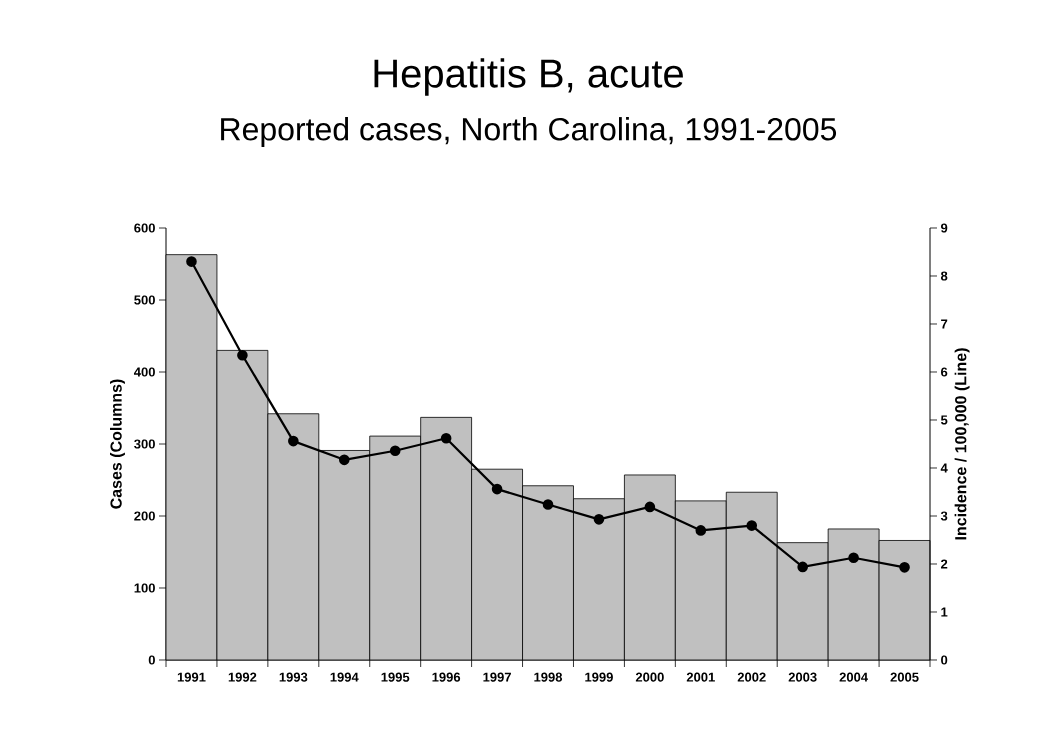 Image resolution: width=1056 pixels, height=734 pixels. Describe the element at coordinates (802, 677) in the screenshot. I see `x-tick-label: 2003` at that location.